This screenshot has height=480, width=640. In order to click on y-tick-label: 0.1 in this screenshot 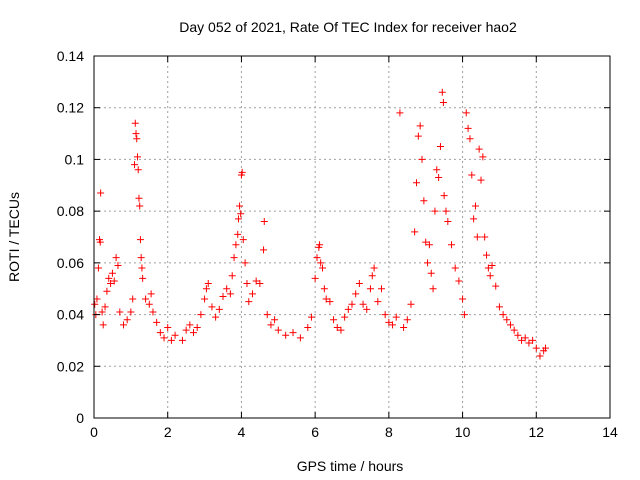, I will do `click(75, 159)`.